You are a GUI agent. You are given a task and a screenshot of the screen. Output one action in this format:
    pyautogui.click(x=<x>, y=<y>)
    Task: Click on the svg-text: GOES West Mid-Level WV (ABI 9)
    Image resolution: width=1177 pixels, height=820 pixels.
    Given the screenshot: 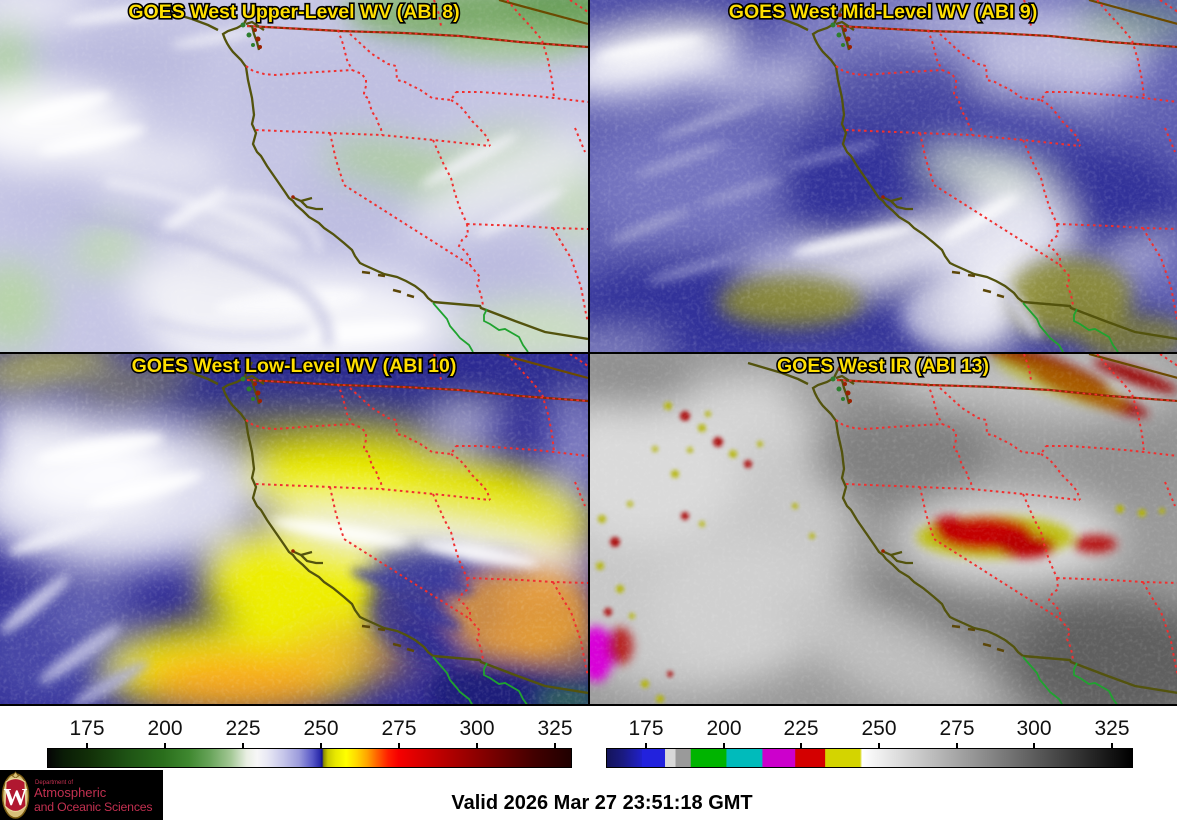 What is the action you would take?
    pyautogui.click(x=883, y=12)
    